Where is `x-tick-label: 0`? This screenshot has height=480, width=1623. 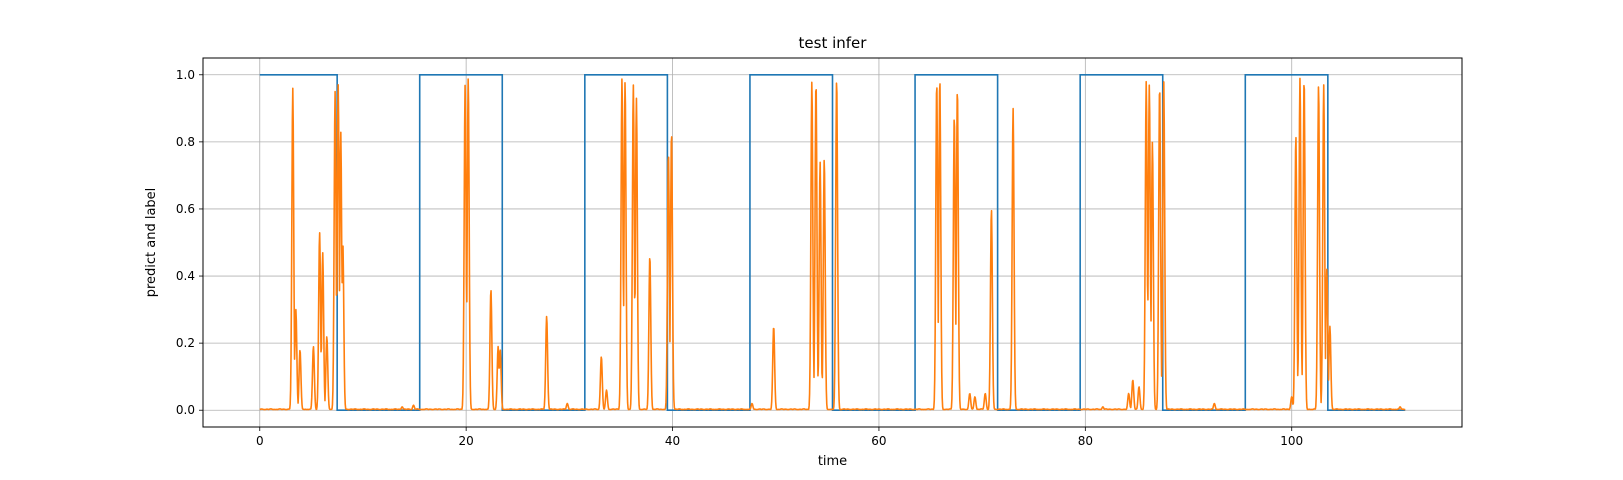 x-tick-label: 0 is located at coordinates (260, 441).